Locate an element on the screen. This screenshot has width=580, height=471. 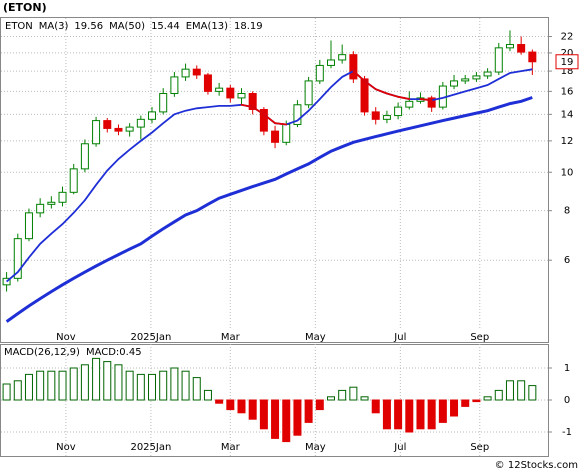
last-price-box is located at coordinates (567, 62).